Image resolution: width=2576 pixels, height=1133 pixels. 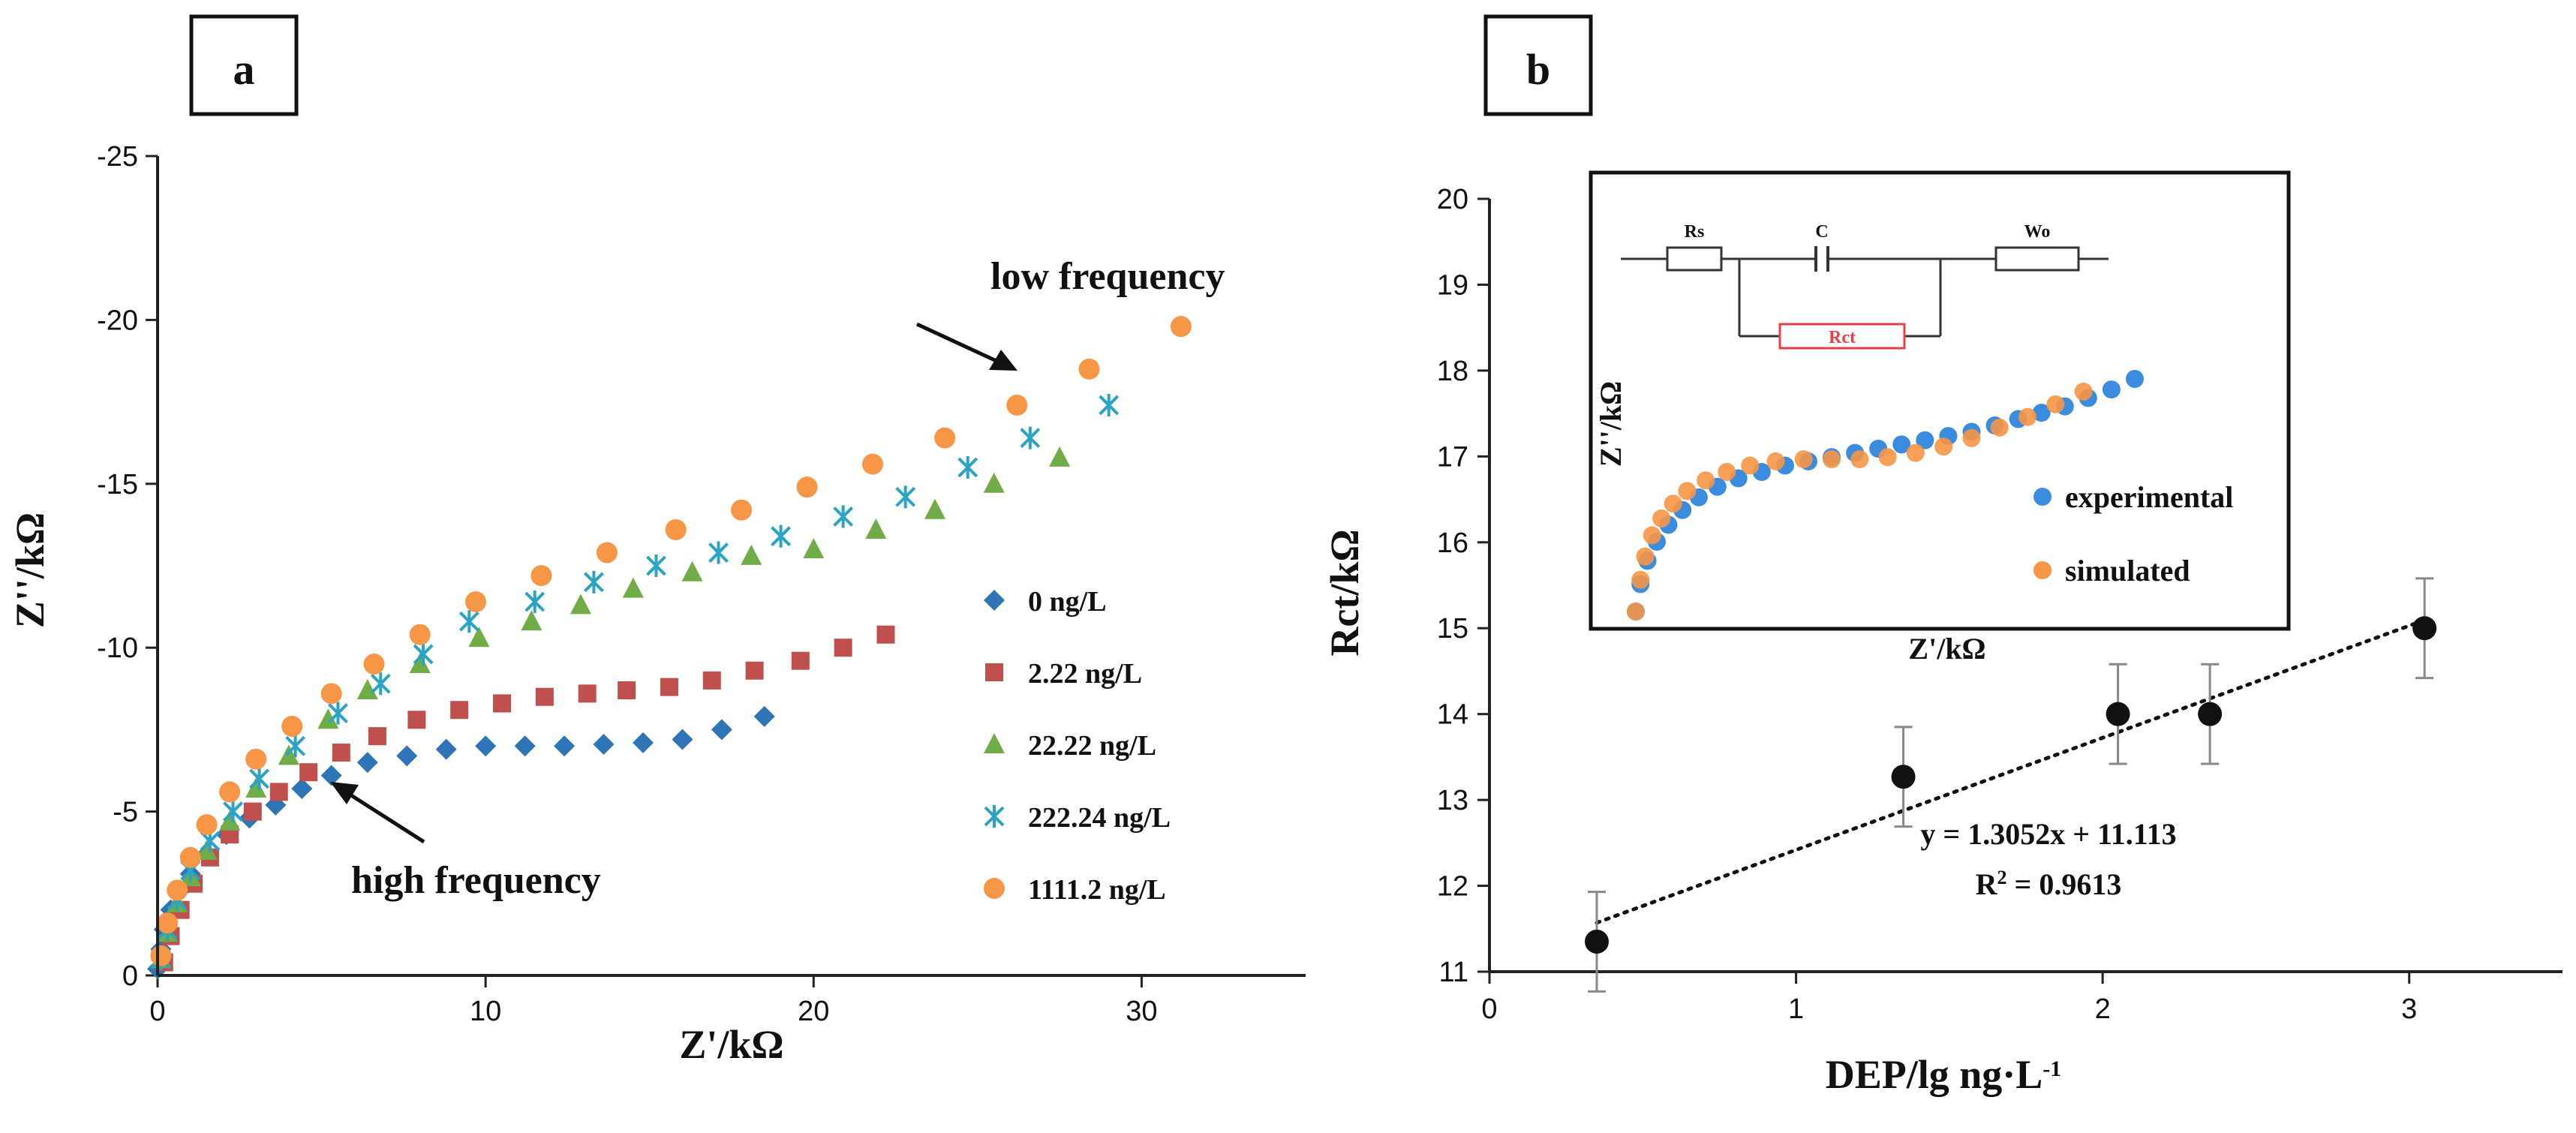 I want to click on legend-label-2: 22.22 ng/L, so click(x=1092, y=746).